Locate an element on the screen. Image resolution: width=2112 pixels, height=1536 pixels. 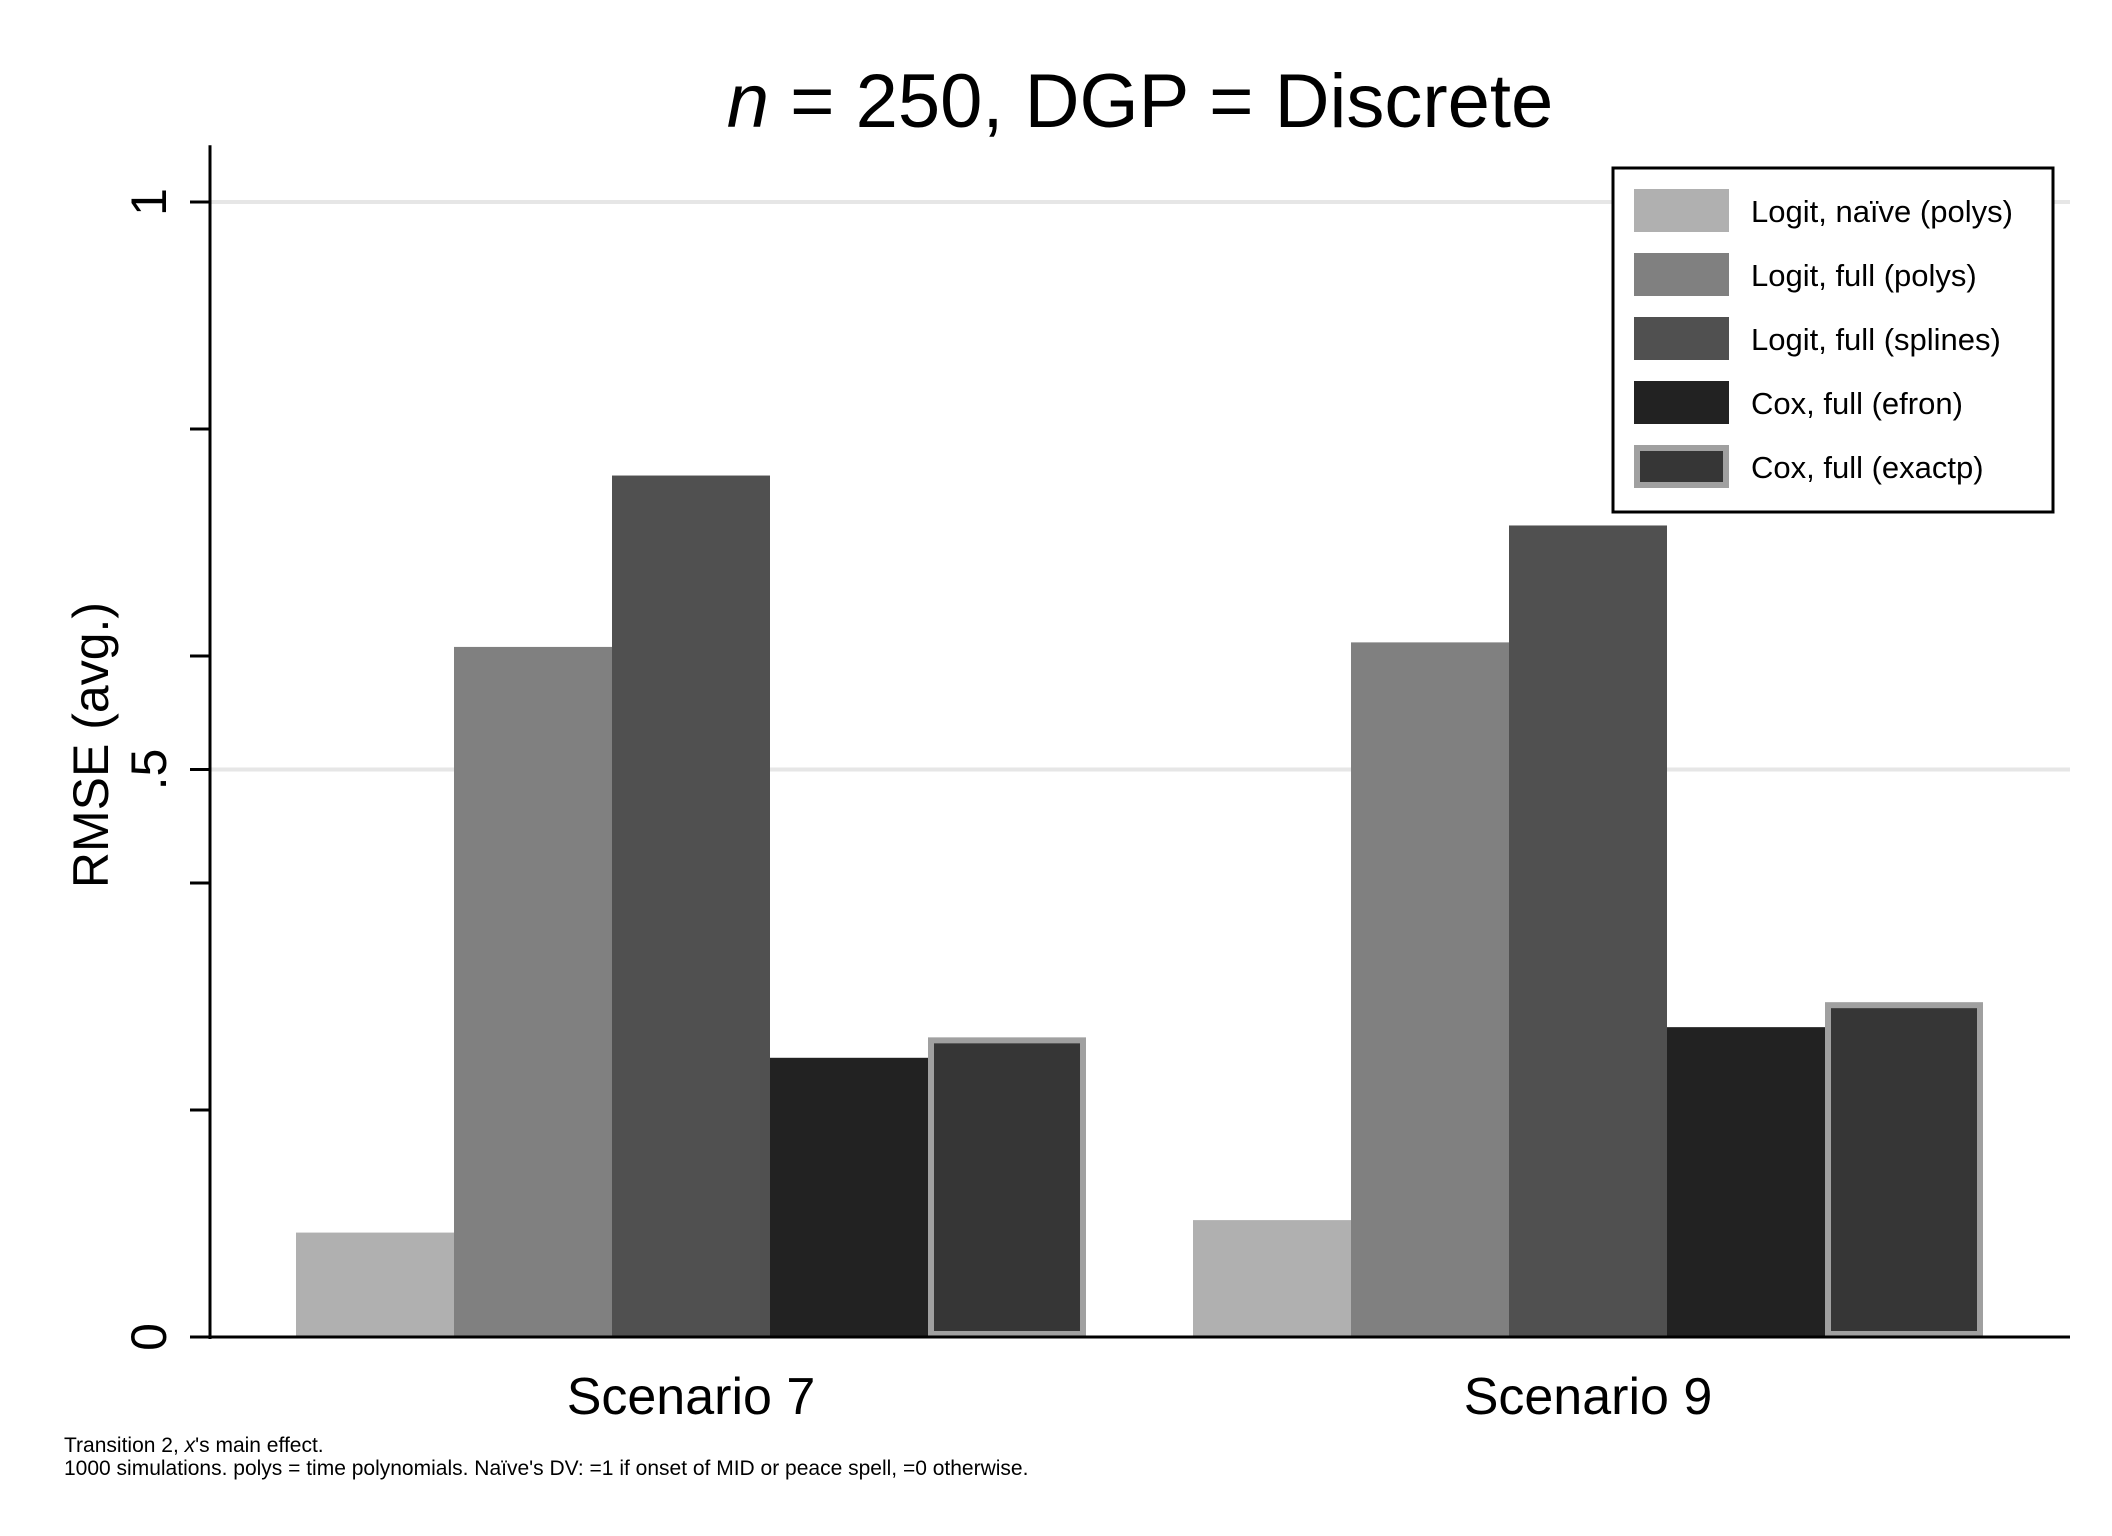
x-ticks: Scenario 7 Scenario 9 is located at coordinates (1140, 1397).